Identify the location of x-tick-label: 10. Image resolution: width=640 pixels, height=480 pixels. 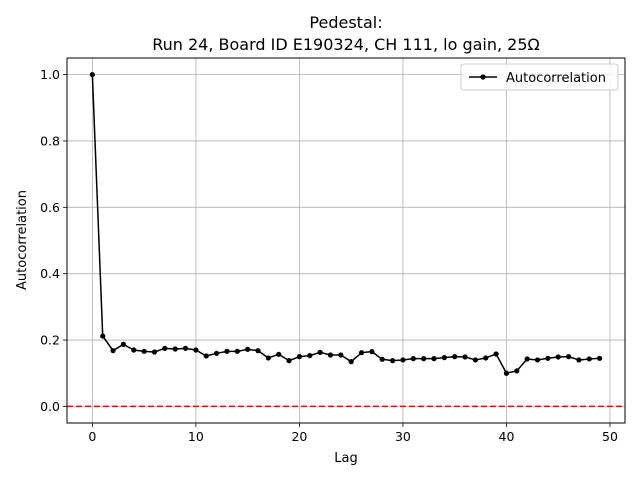
(196, 436).